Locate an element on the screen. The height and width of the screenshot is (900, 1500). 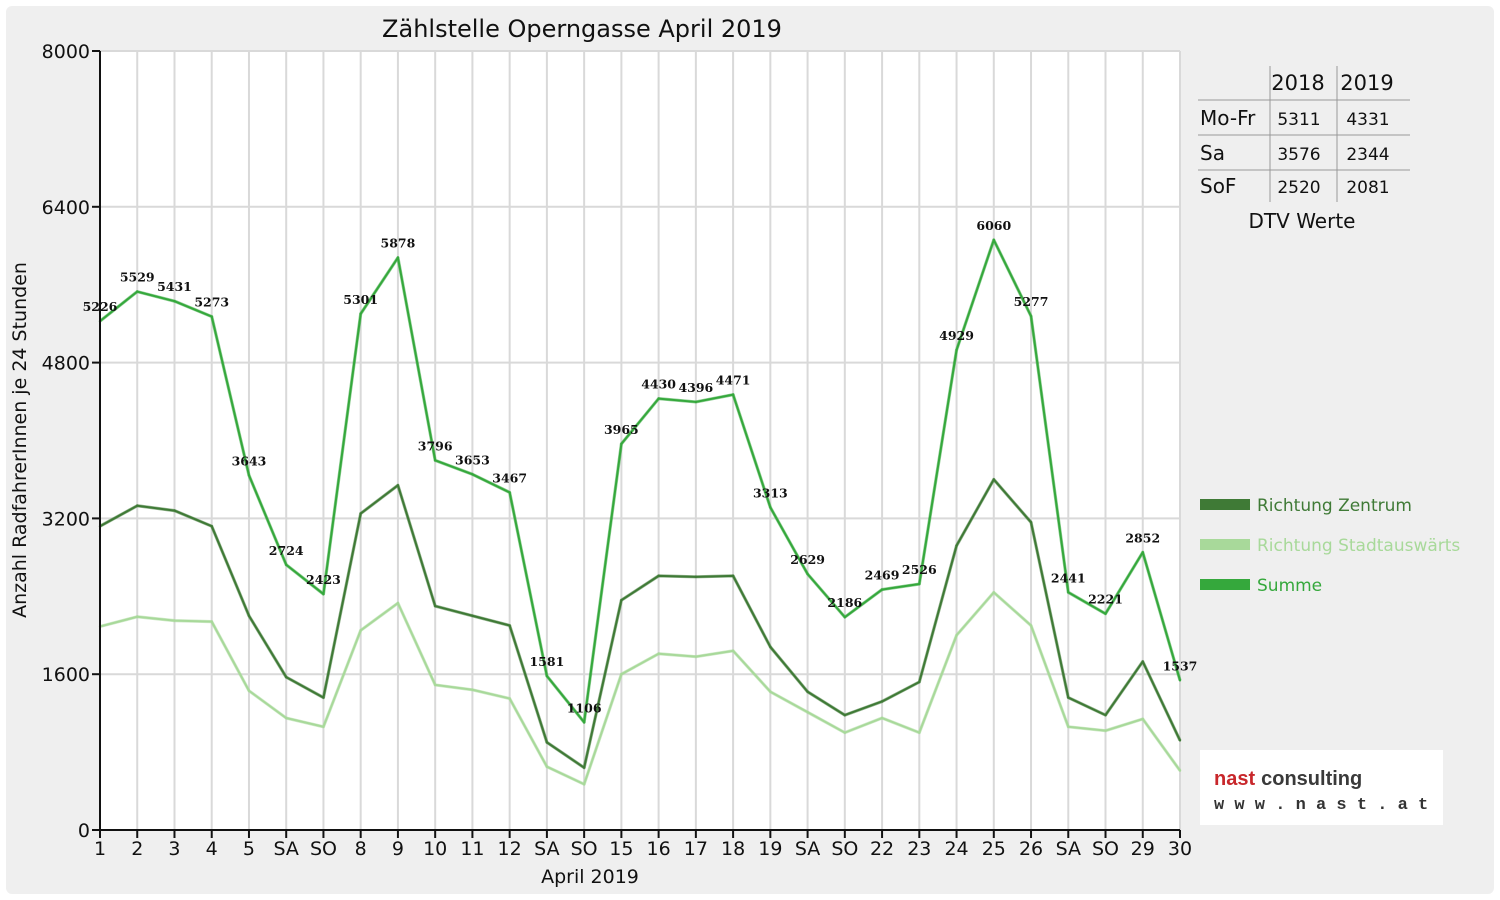
data-label: 5301 is located at coordinates (360, 299).